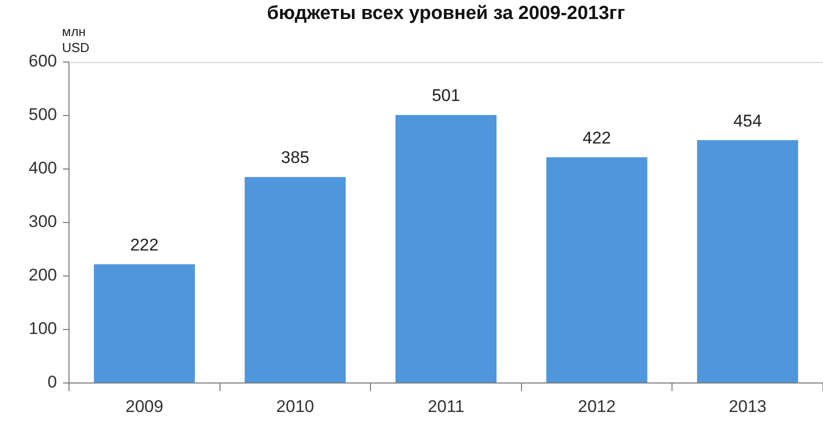 Image resolution: width=823 pixels, height=423 pixels. Describe the element at coordinates (42, 328) in the screenshot. I see `y-tick-label: 100` at that location.